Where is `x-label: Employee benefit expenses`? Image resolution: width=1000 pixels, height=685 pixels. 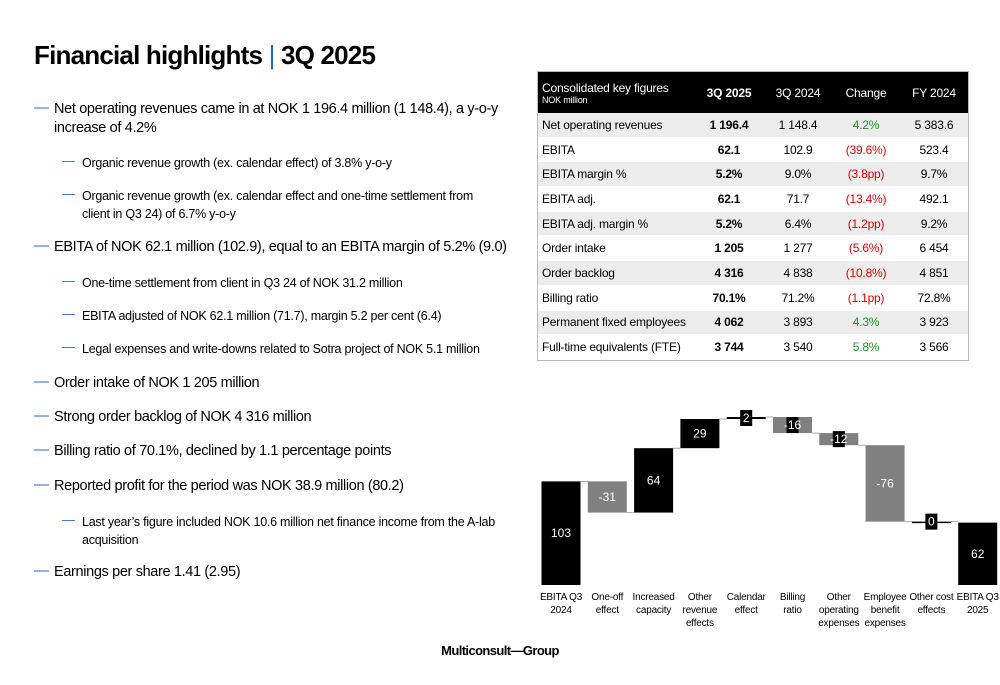 x-label: Employee benefit expenses is located at coordinates (885, 610).